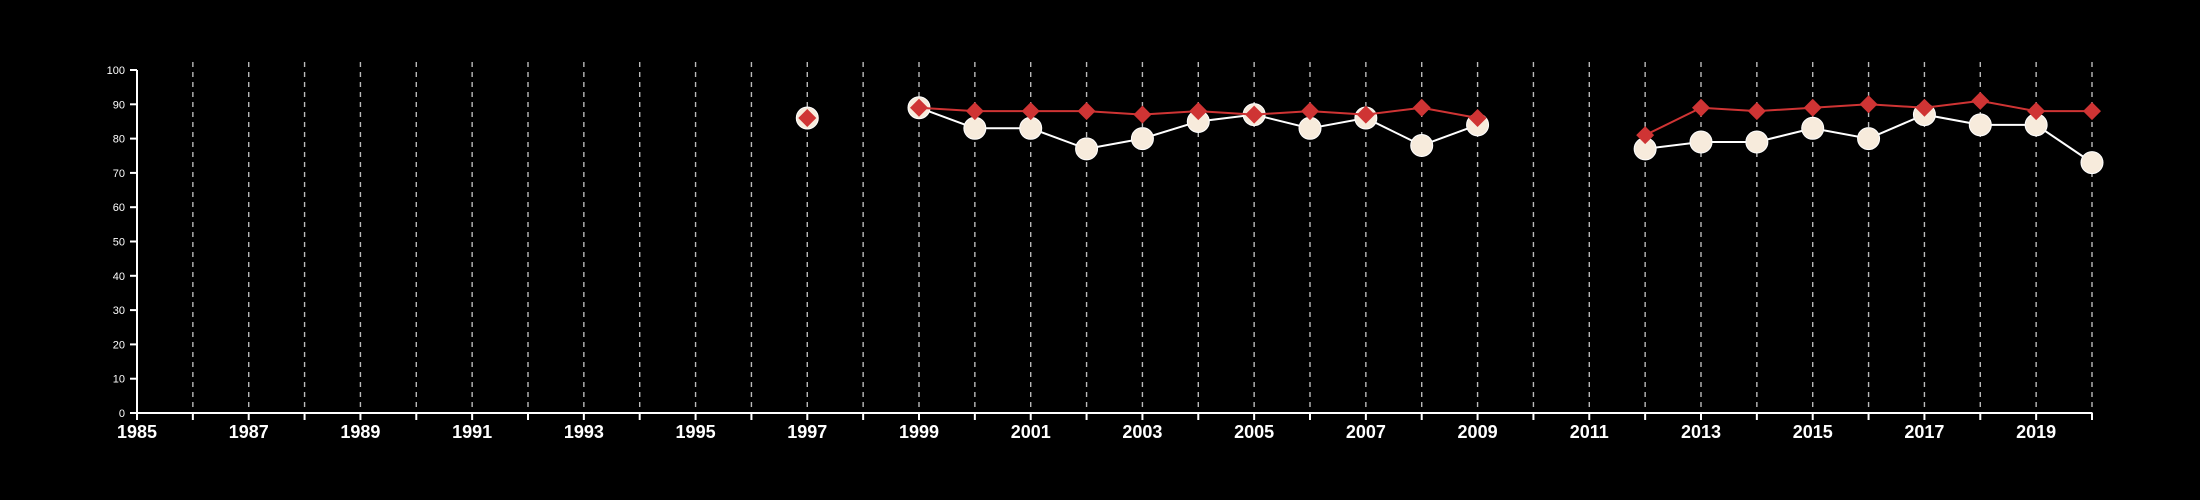 The width and height of the screenshot is (2200, 500). What do you see at coordinates (119, 243) in the screenshot?
I see `y-tick-label: 50` at bounding box center [119, 243].